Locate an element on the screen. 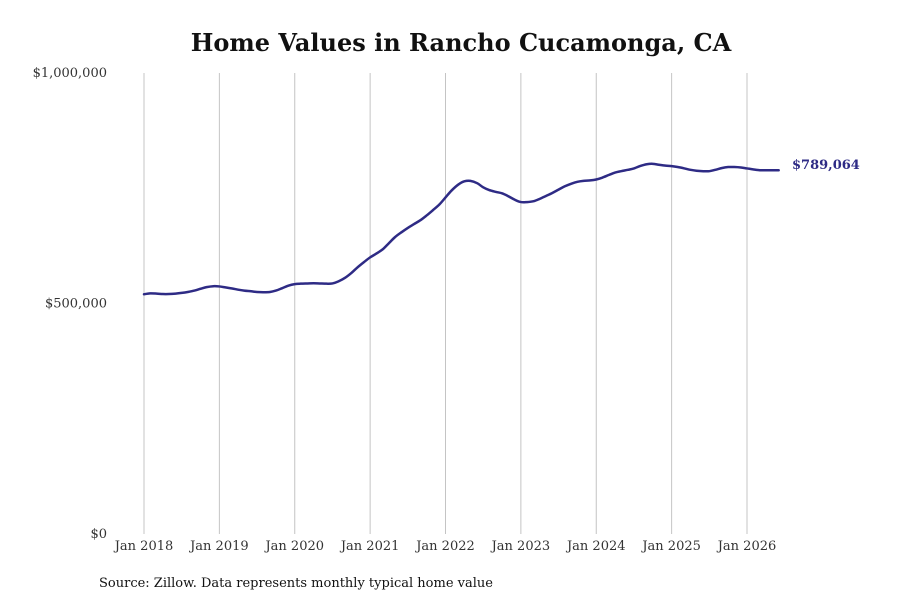 The width and height of the screenshot is (900, 600). y-axis-ticks: $0 $500,000 $1,000,000 is located at coordinates (70, 304).